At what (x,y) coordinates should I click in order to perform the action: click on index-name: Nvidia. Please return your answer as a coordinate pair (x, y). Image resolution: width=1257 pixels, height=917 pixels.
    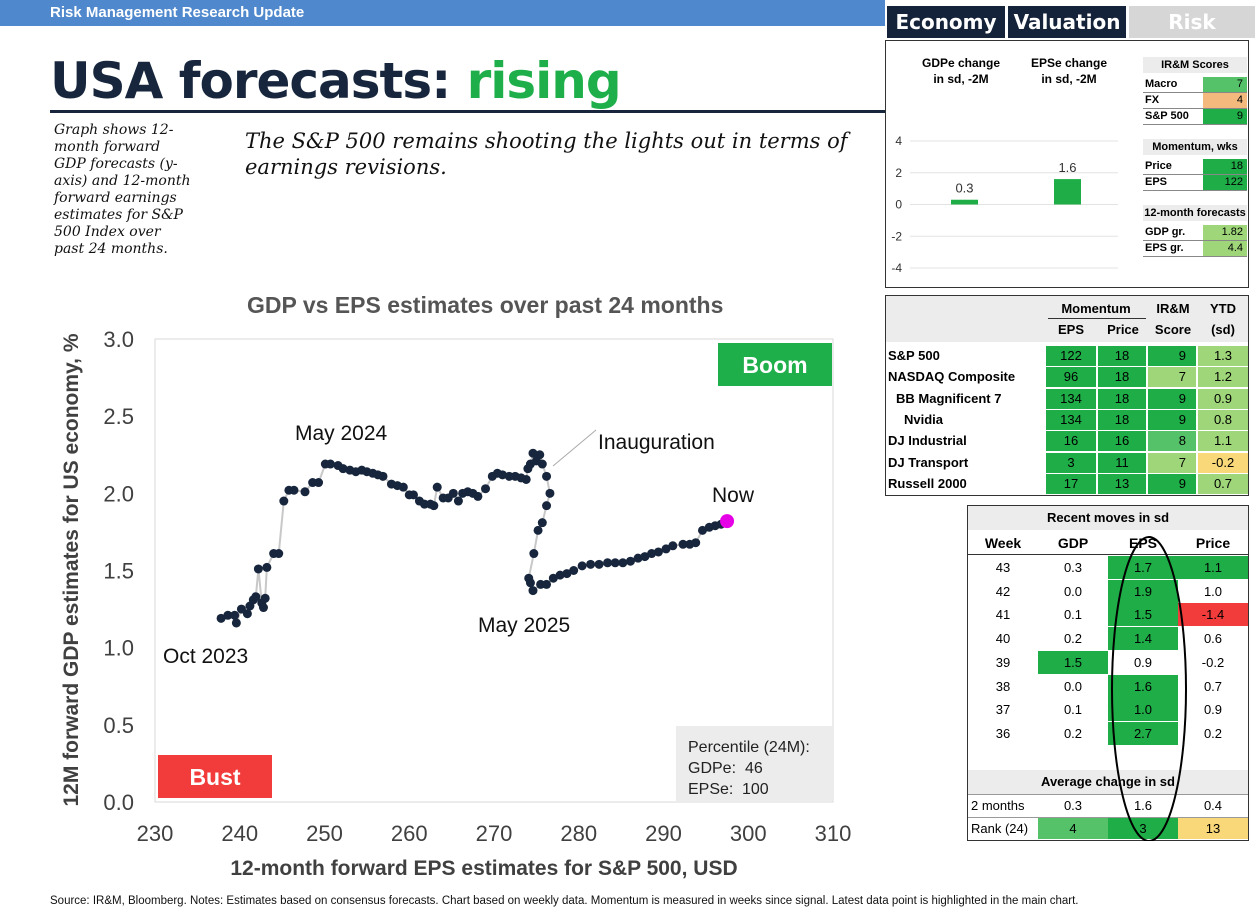
    Looking at the image, I should click on (924, 419).